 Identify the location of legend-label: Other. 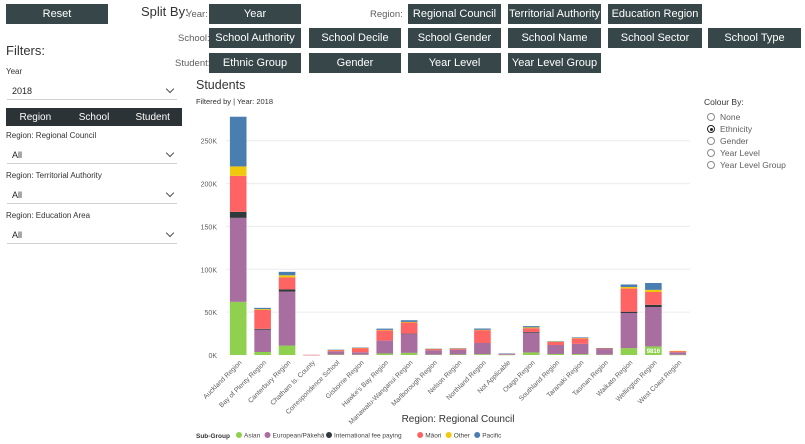
(462, 436).